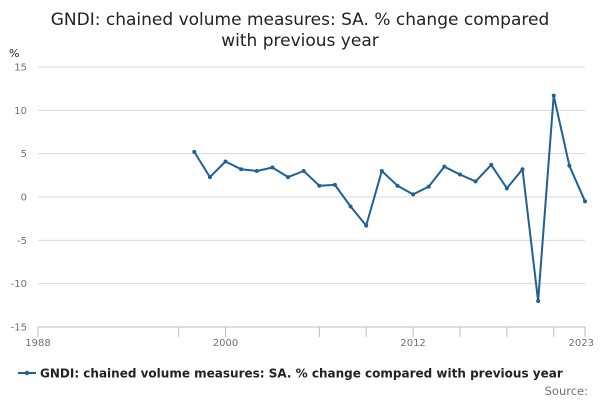 This screenshot has width=600, height=400. Describe the element at coordinates (19, 284) in the screenshot. I see `y-tick-label: -10` at that location.